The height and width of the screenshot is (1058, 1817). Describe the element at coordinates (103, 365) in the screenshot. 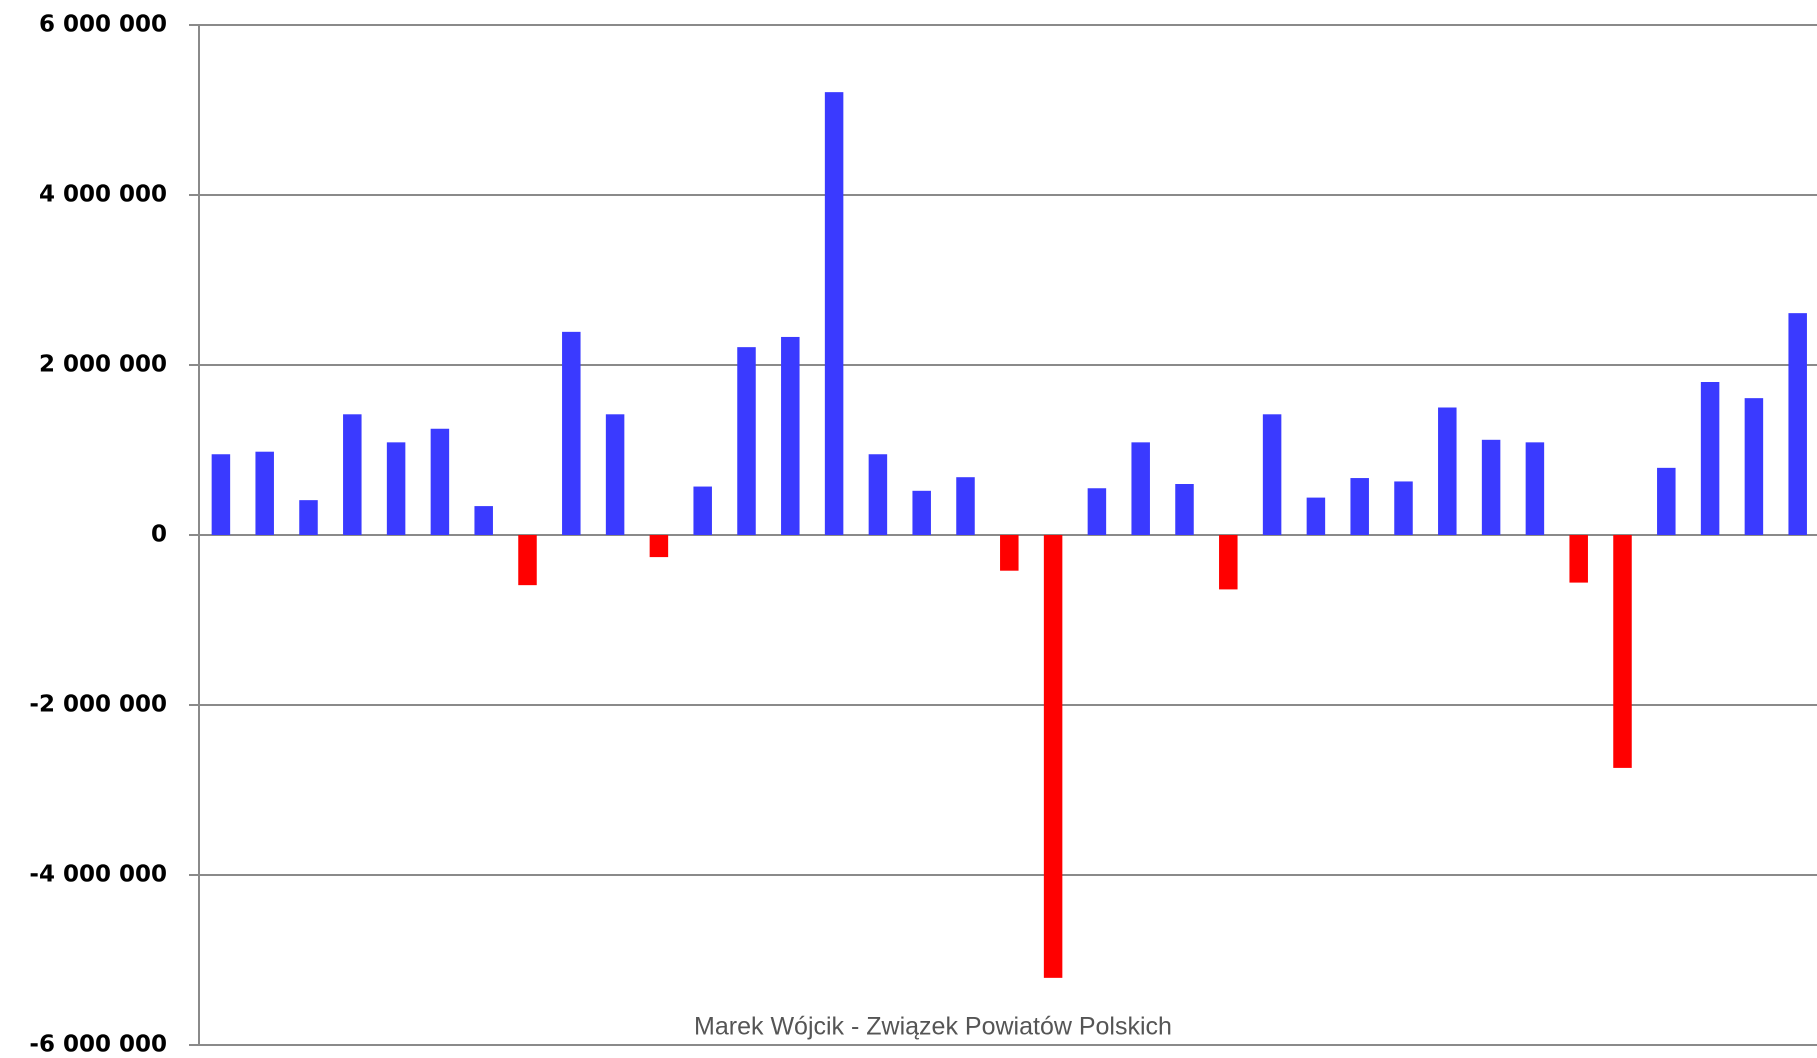

I see `y-tick-label: 2 000 000` at that location.